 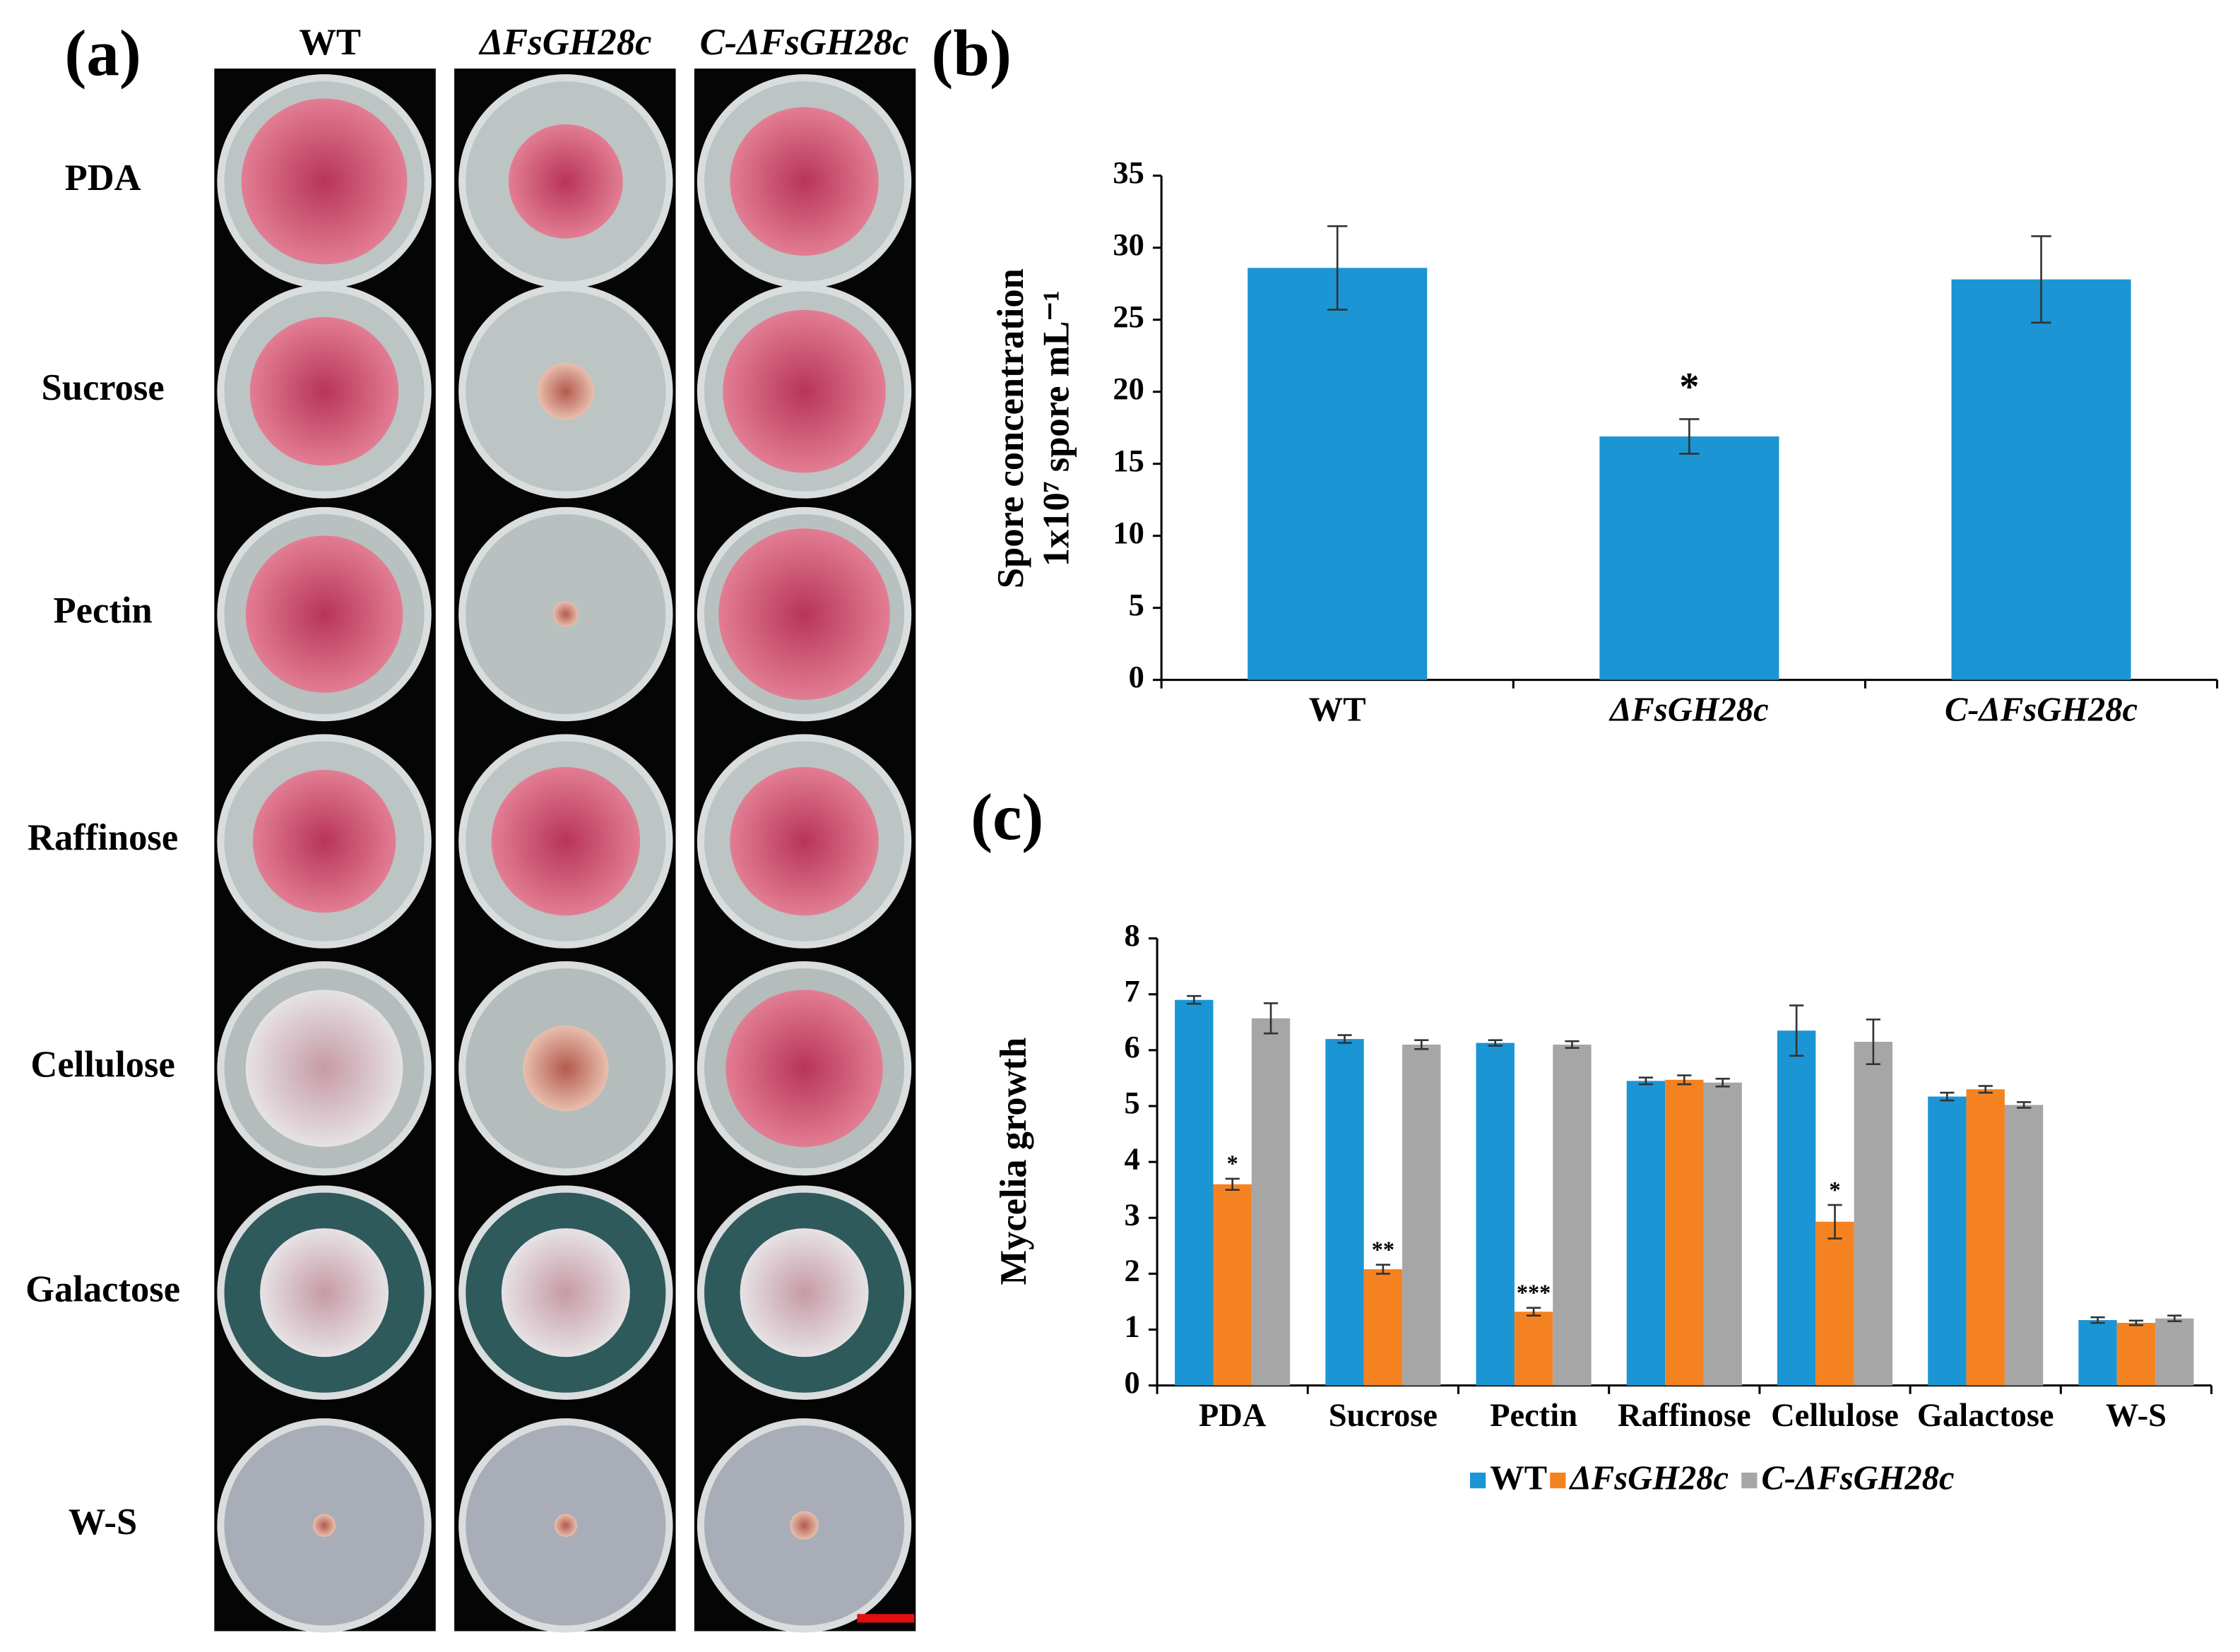 What do you see at coordinates (1858, 1478) in the screenshot?
I see `legend-label: C-ΔFsGH28c` at bounding box center [1858, 1478].